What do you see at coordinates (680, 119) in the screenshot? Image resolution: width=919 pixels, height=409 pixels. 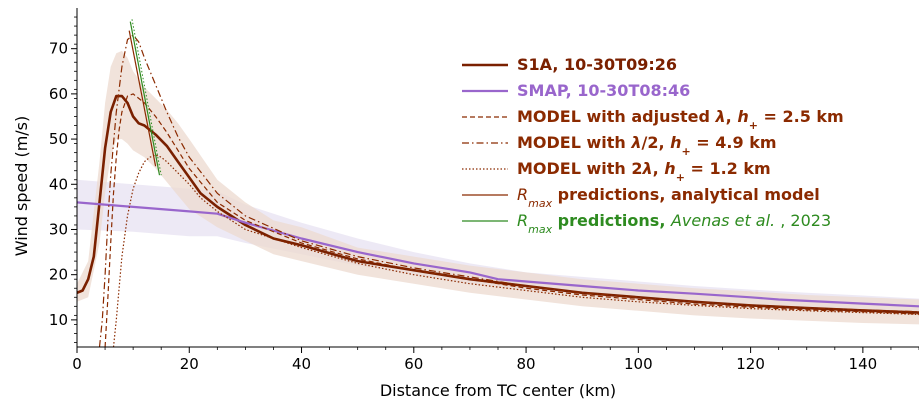 I see `legend-label-model-adj: MODEL with adjusted λ, h+ = 2.5 km` at bounding box center [680, 119].